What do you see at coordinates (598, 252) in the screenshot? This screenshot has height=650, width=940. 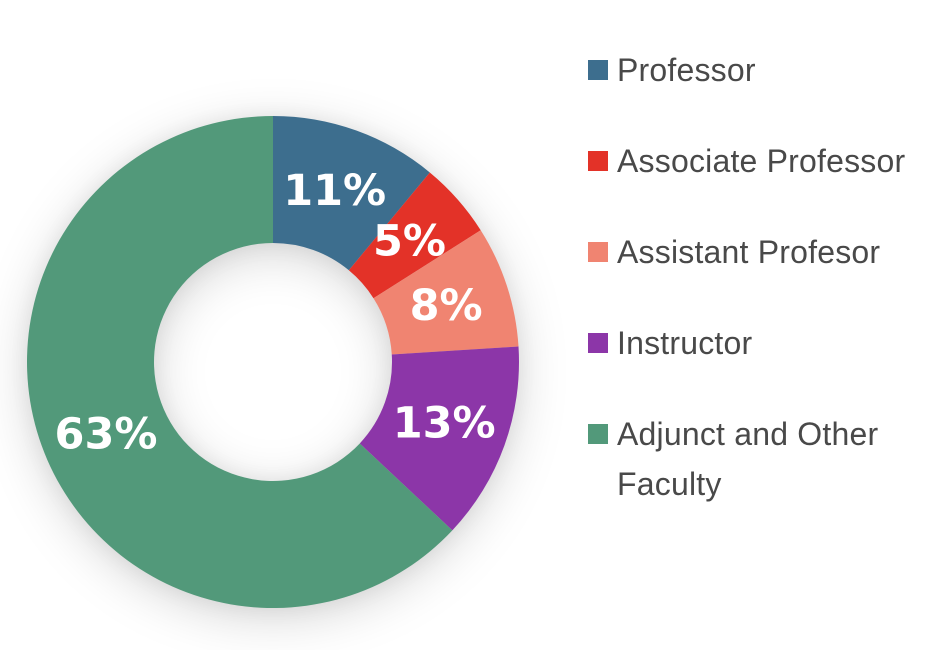 I see `legend-swatch-assistant-profesor` at bounding box center [598, 252].